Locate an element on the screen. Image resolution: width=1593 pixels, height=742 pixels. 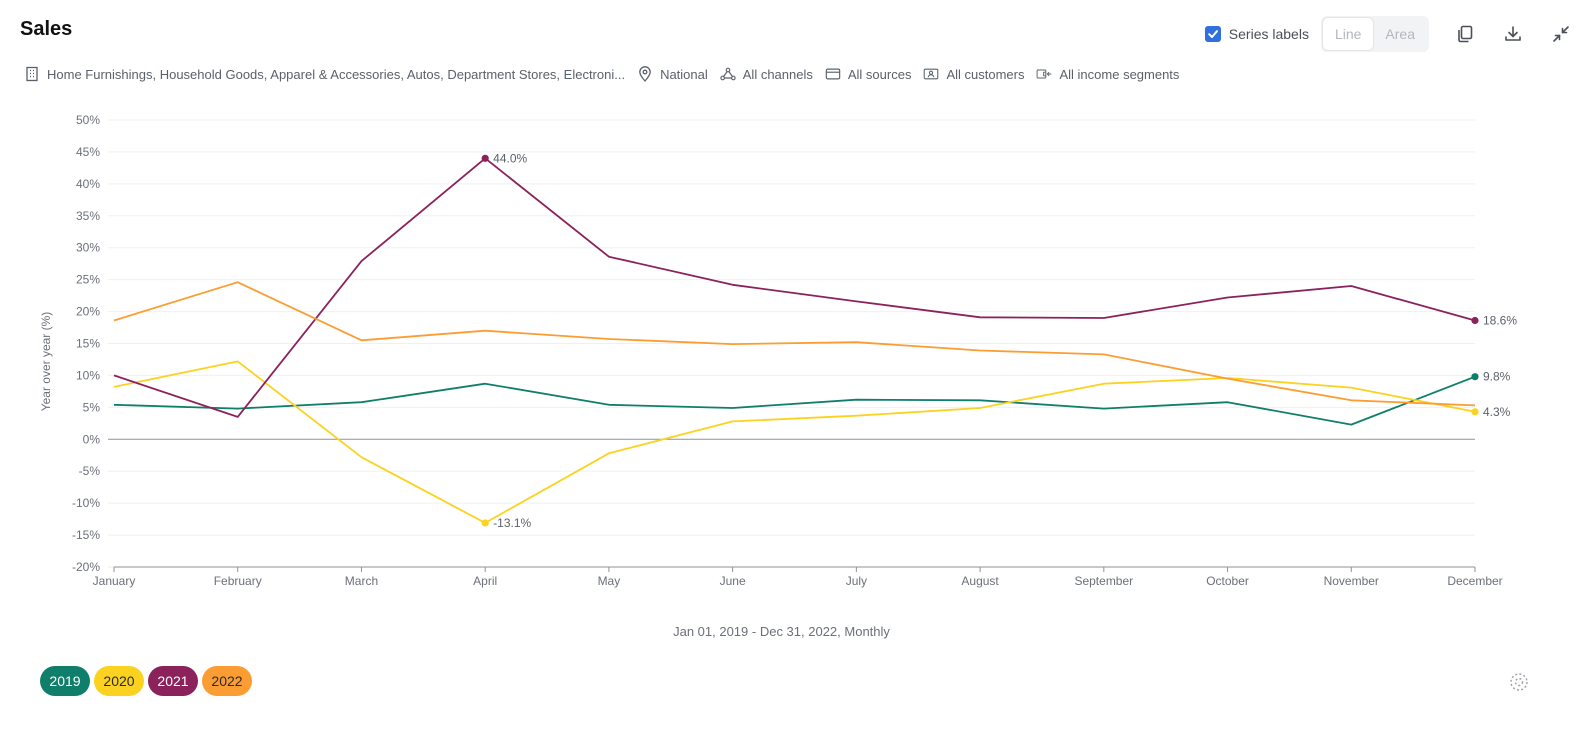
filter-channels: All channels is located at coordinates (766, 74).